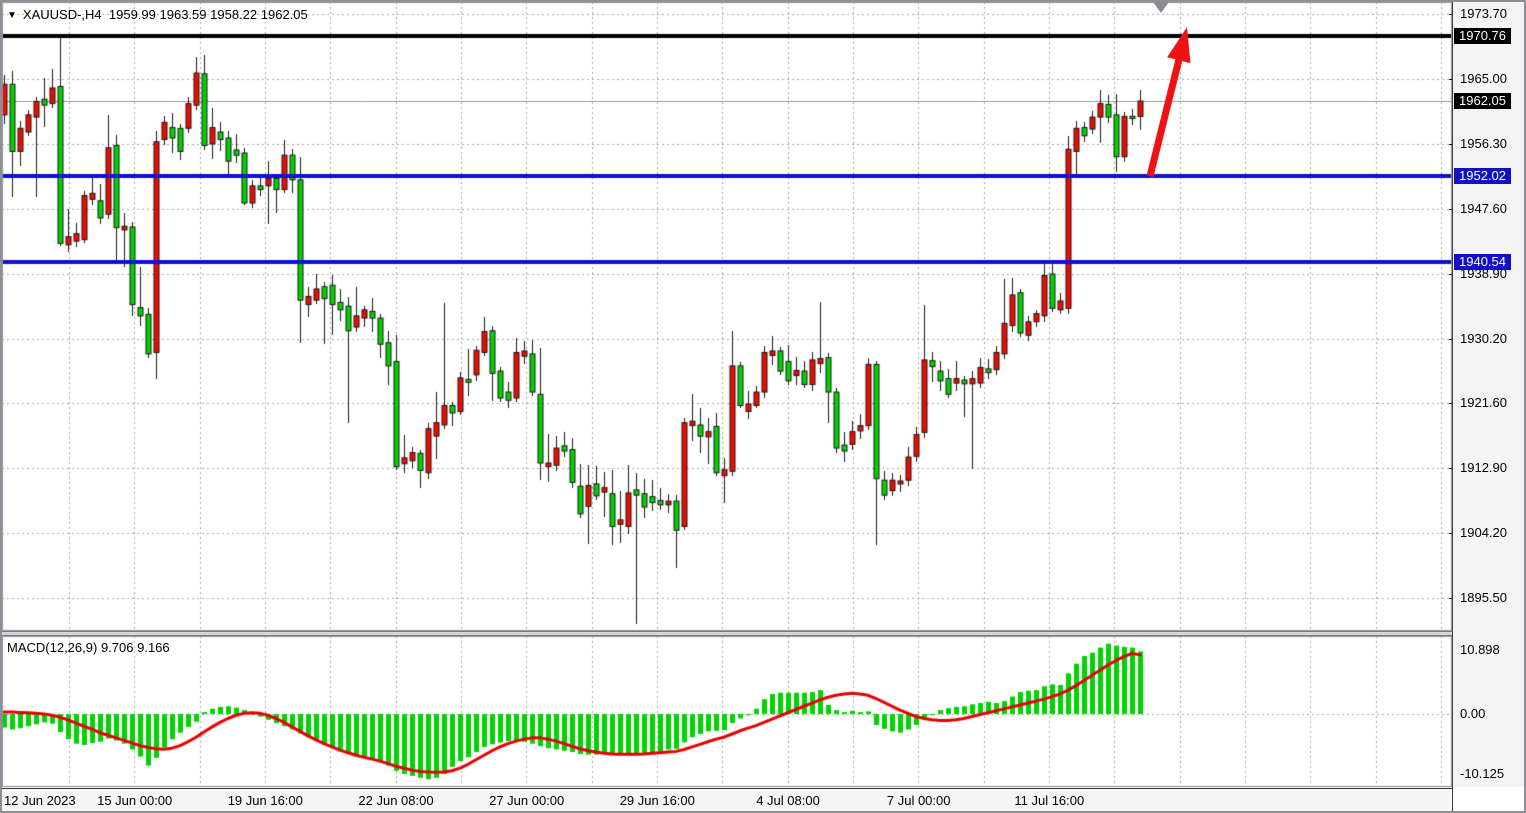 This screenshot has width=1526, height=813. I want to click on macd-axis-max: 10.898, so click(1480, 649).